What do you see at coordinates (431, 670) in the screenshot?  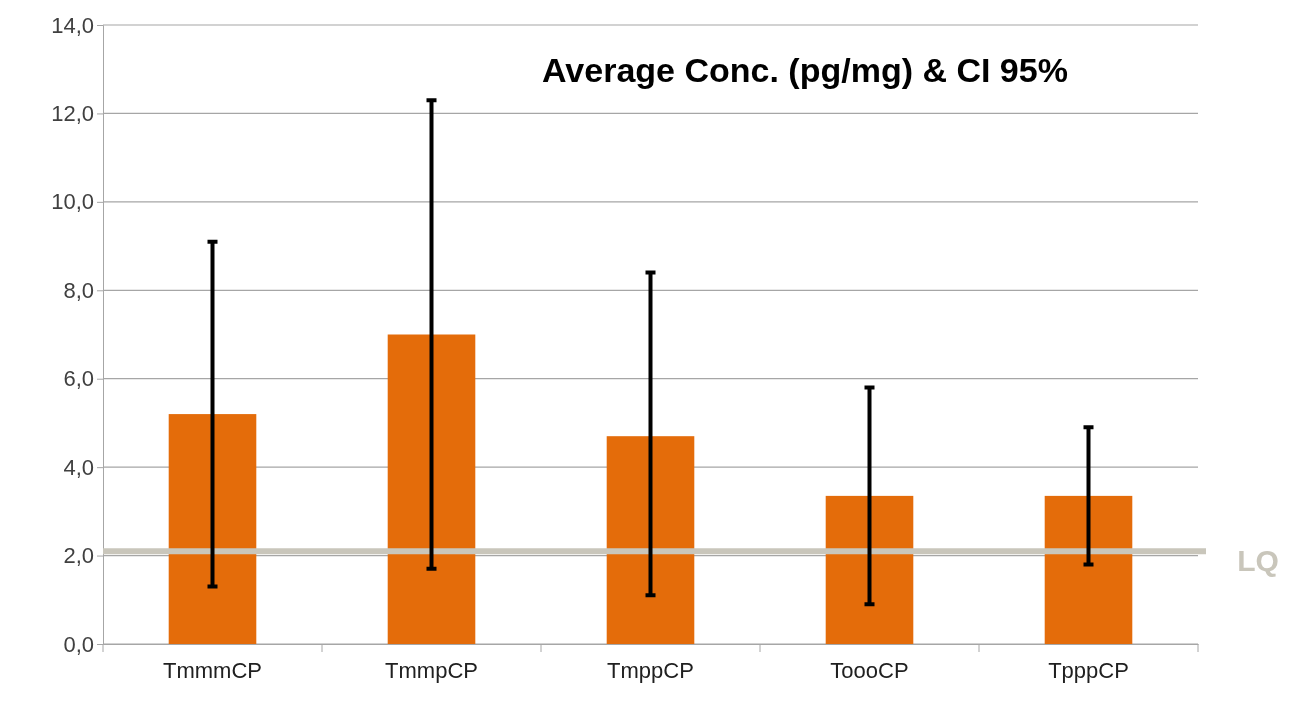 I see `x-tick-label: TmmpCP` at bounding box center [431, 670].